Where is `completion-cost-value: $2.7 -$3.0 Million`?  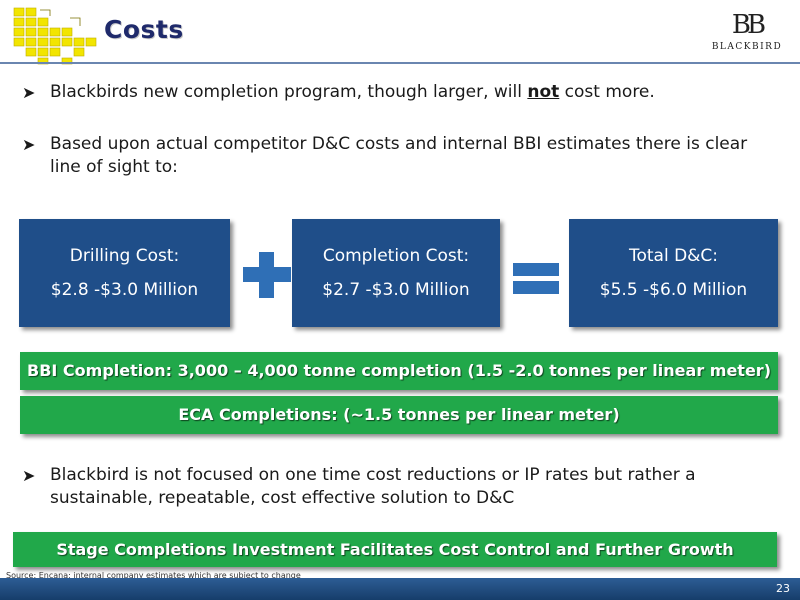
completion-cost-value: $2.7 -$3.0 Million is located at coordinates (396, 290).